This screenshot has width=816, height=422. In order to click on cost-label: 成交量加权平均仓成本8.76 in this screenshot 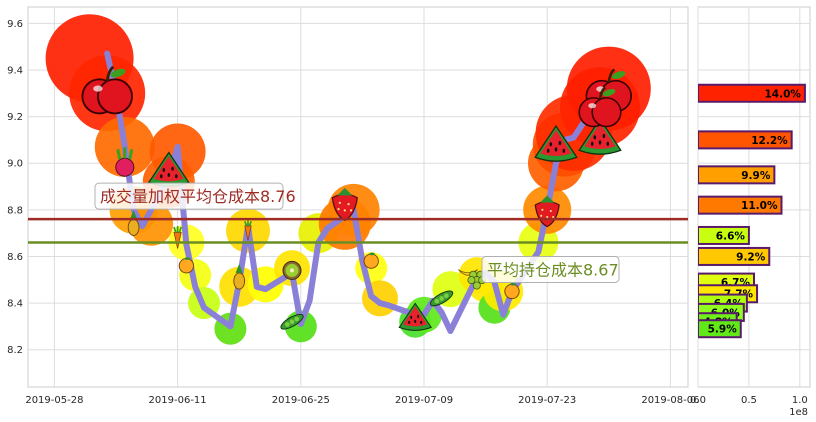, I will do `click(198, 196)`.